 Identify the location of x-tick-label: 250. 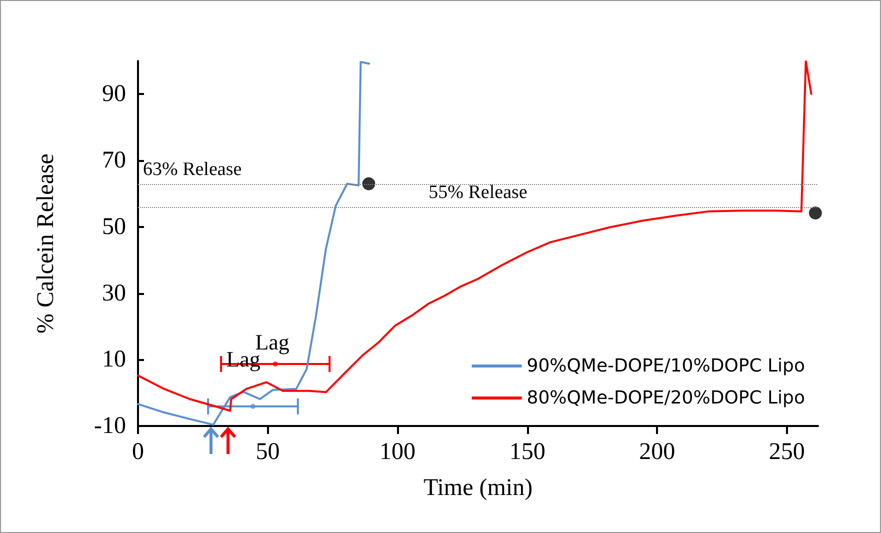
(786, 452).